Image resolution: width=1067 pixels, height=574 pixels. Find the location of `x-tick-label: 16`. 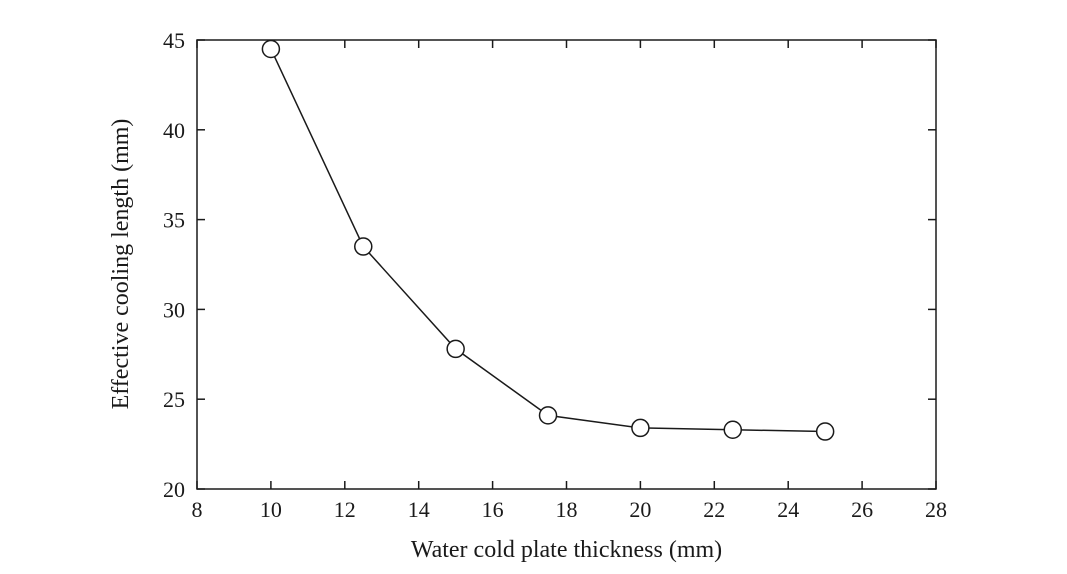

x-tick-label: 16 is located at coordinates (493, 509).